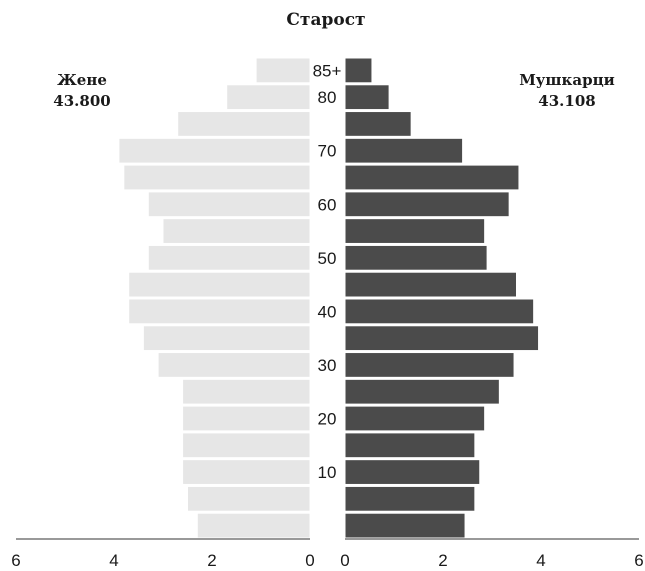 Image resolution: width=645 pixels, height=571 pixels. Describe the element at coordinates (442, 560) in the screenshot. I see `male-x-tick-label: 2` at that location.